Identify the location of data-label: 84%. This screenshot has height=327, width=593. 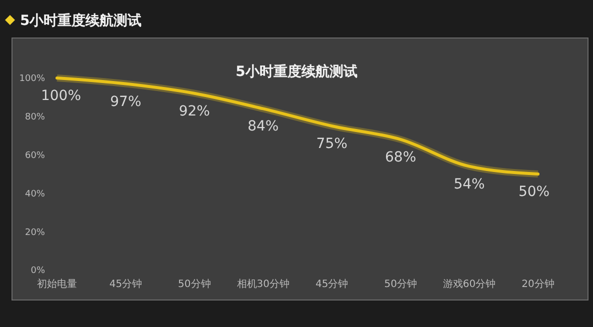
(263, 126).